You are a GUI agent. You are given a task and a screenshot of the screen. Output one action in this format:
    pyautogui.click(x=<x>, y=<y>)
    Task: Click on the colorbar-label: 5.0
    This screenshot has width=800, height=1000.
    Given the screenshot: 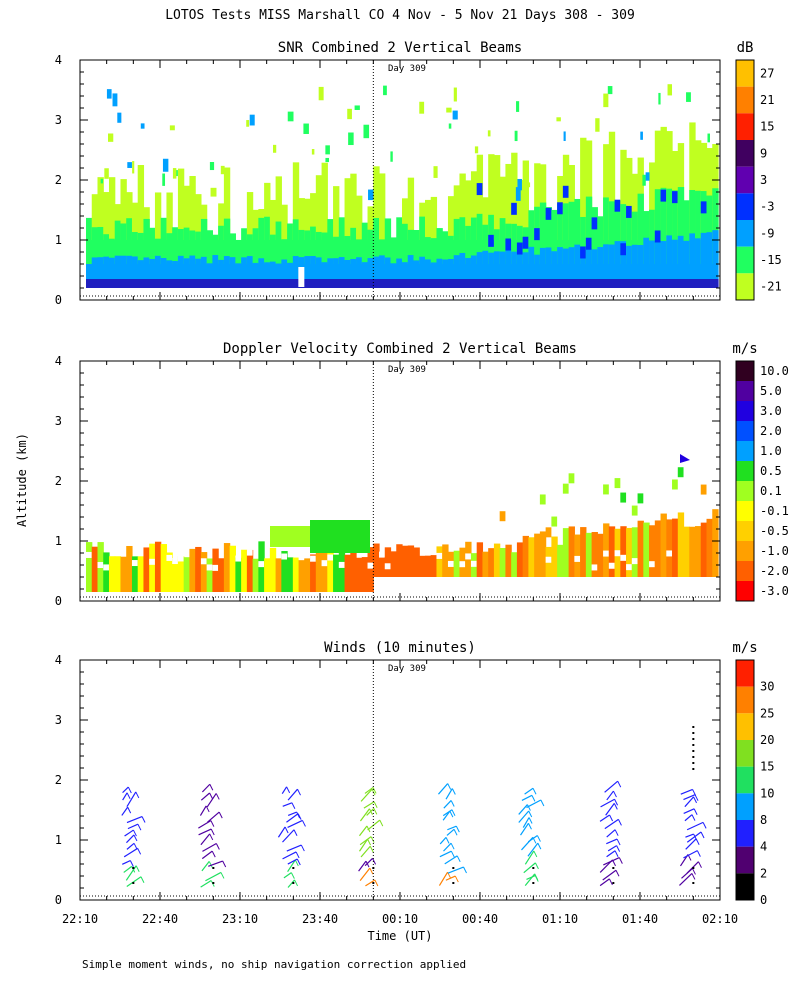 What is the action you would take?
    pyautogui.click(x=771, y=391)
    